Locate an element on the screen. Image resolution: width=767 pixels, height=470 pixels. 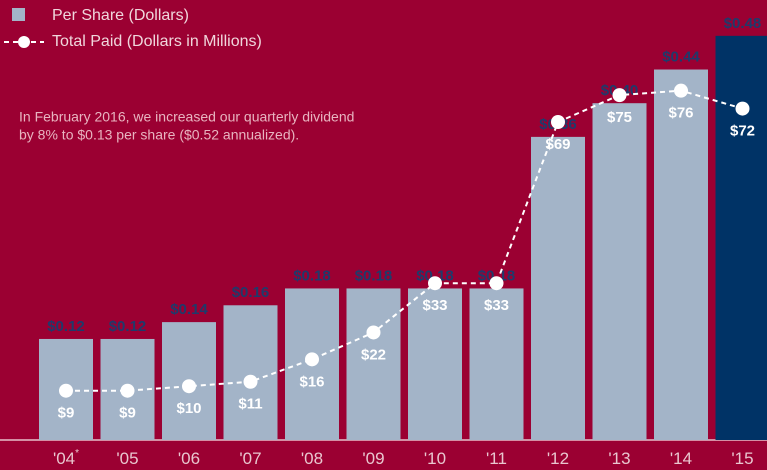
legend-label: Total Paid (Dollars in Millions) is located at coordinates (157, 41).